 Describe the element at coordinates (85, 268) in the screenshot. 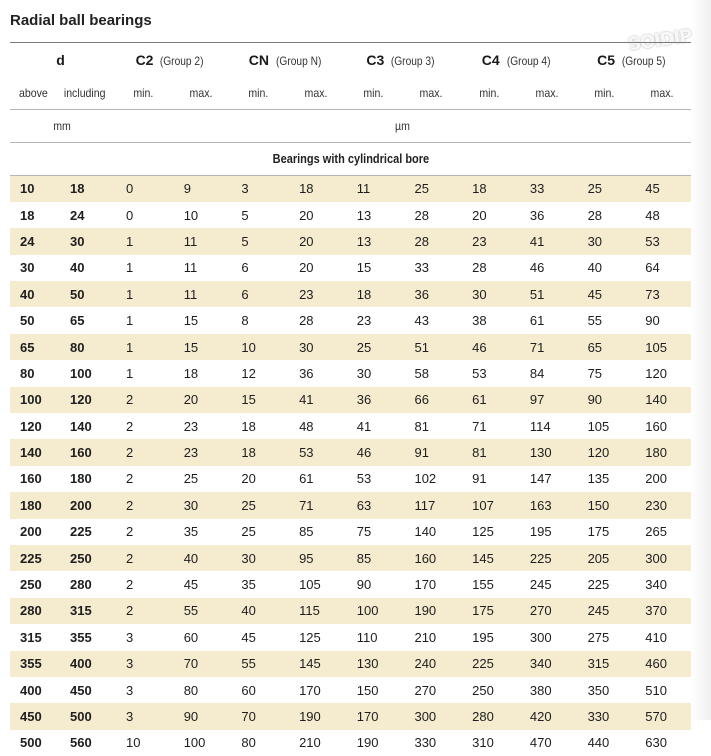

I see `d-including-cell: 40` at that location.